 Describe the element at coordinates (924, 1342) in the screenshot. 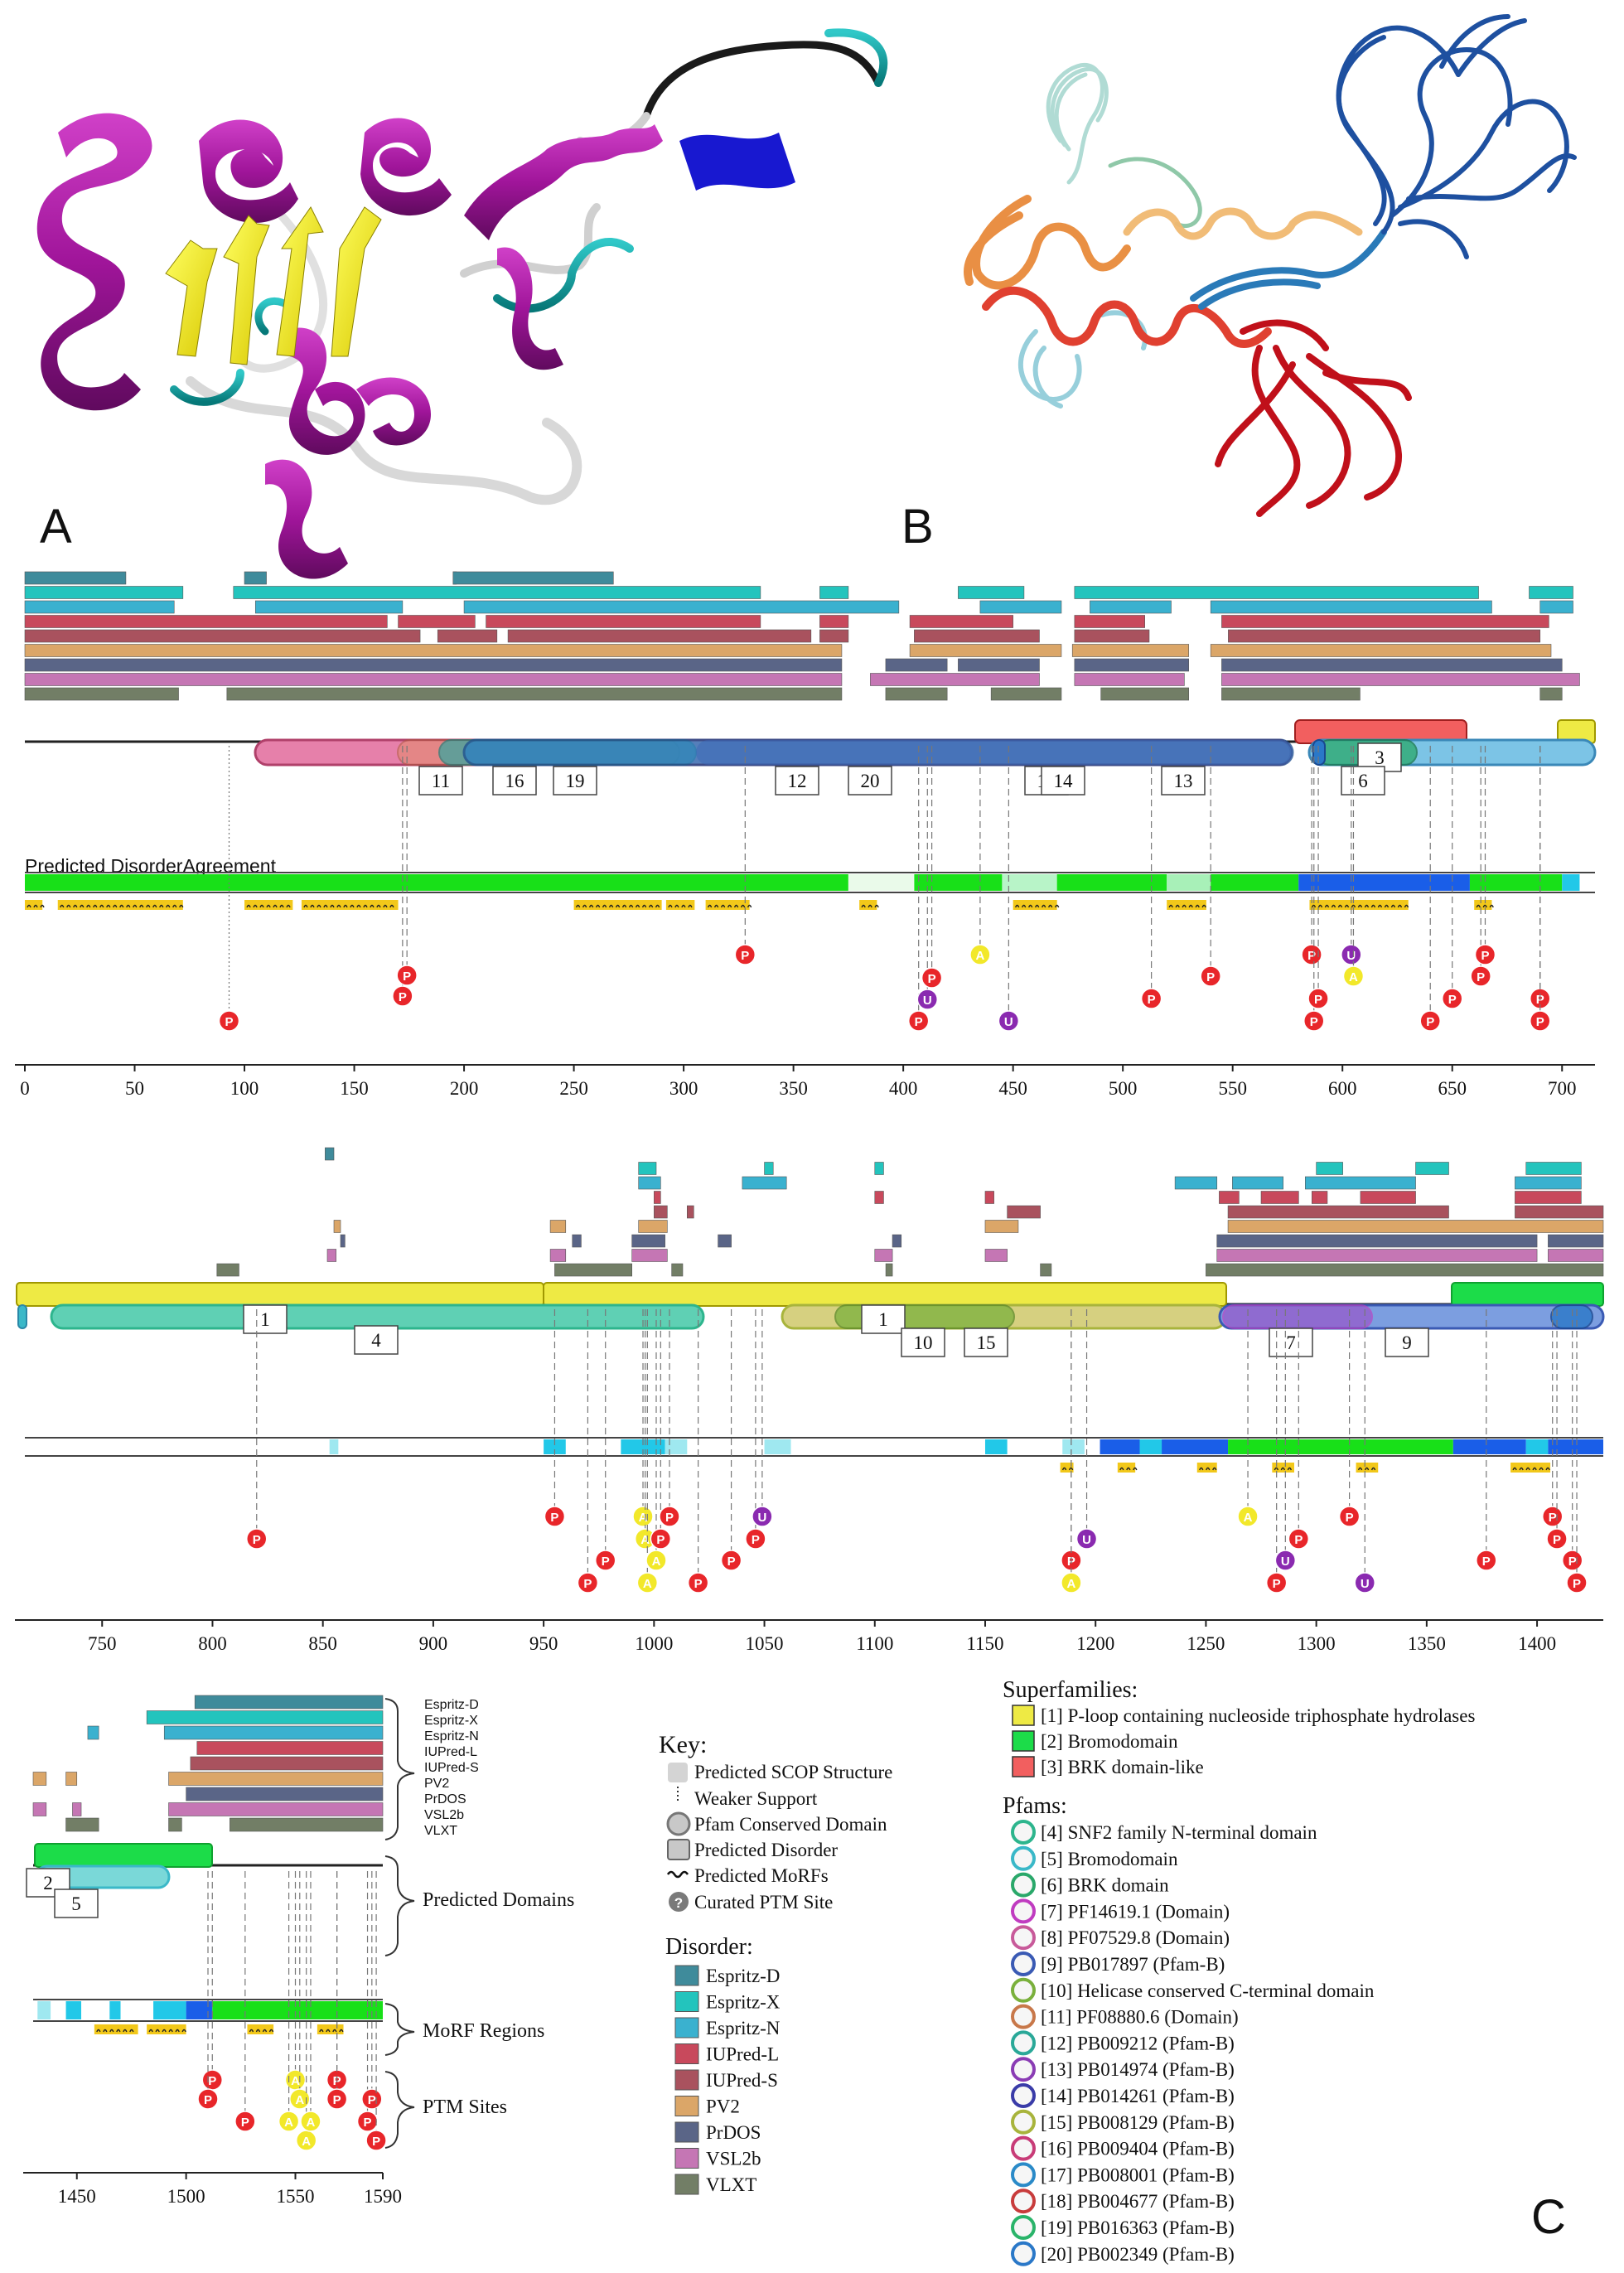

I see `domain-label-text: 10` at that location.